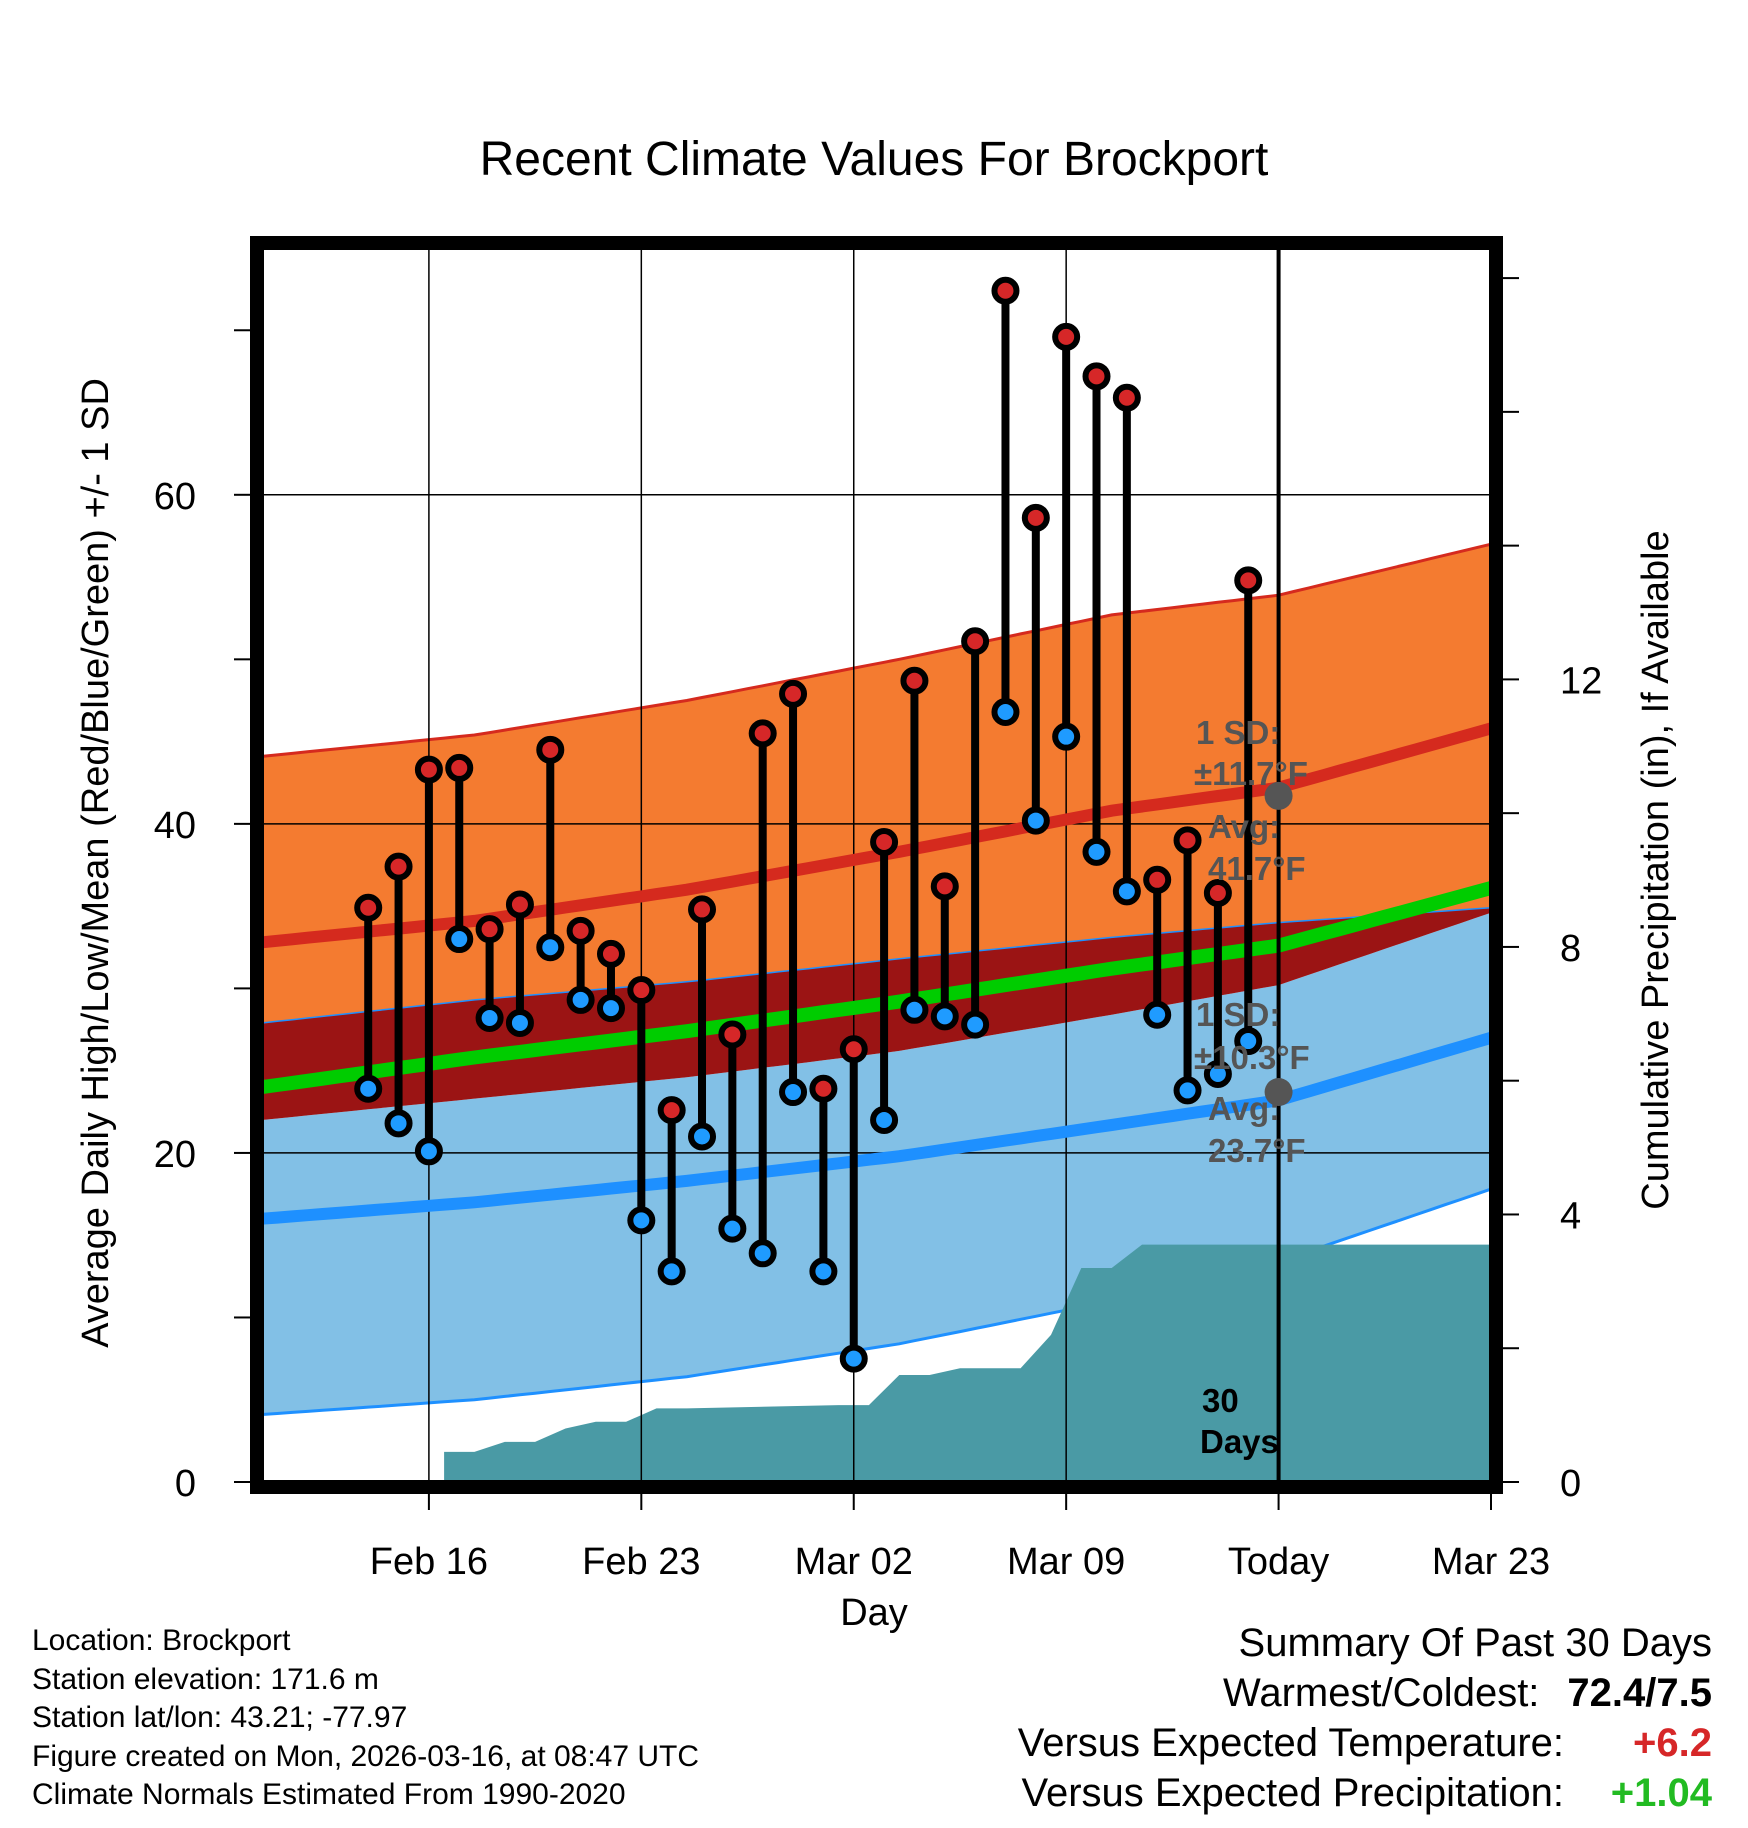 The height and width of the screenshot is (1828, 1748). Describe the element at coordinates (1244, 826) in the screenshot. I see `high-avg-label: Avg:` at that location.